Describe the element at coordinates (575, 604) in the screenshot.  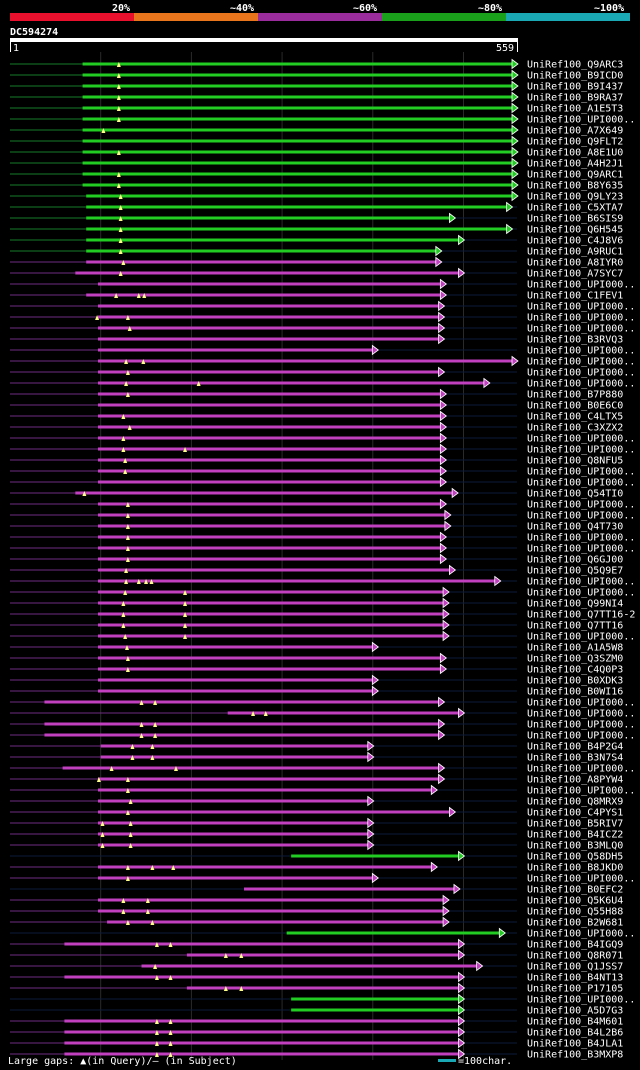
I see `hit-label: UniRef100_Q99NI4` at that location.